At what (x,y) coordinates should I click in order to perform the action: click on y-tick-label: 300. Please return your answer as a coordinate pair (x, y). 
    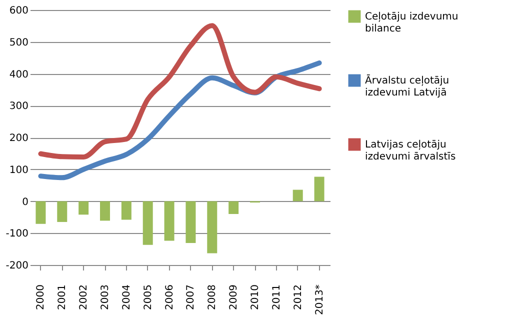
    Looking at the image, I should click on (18, 106).